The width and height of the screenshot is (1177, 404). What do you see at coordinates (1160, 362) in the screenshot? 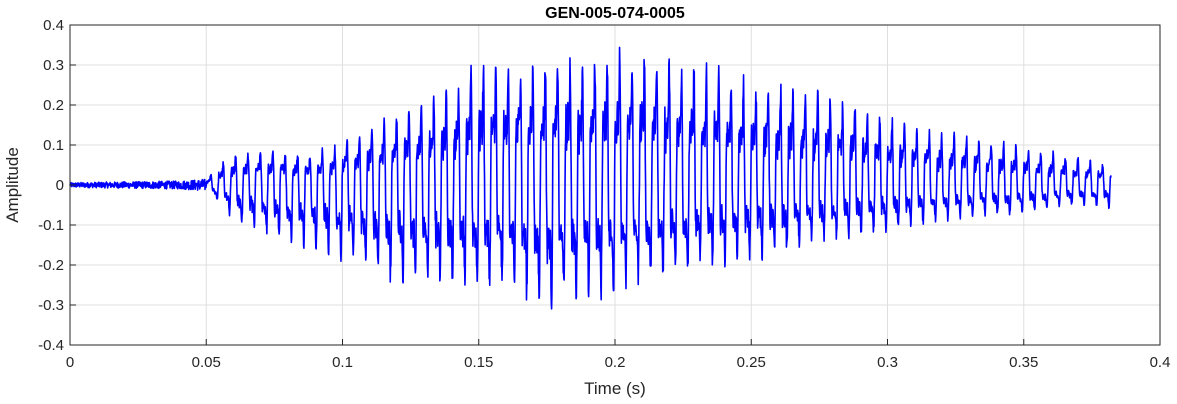
I see `x-tick-label: 0.4` at bounding box center [1160, 362].